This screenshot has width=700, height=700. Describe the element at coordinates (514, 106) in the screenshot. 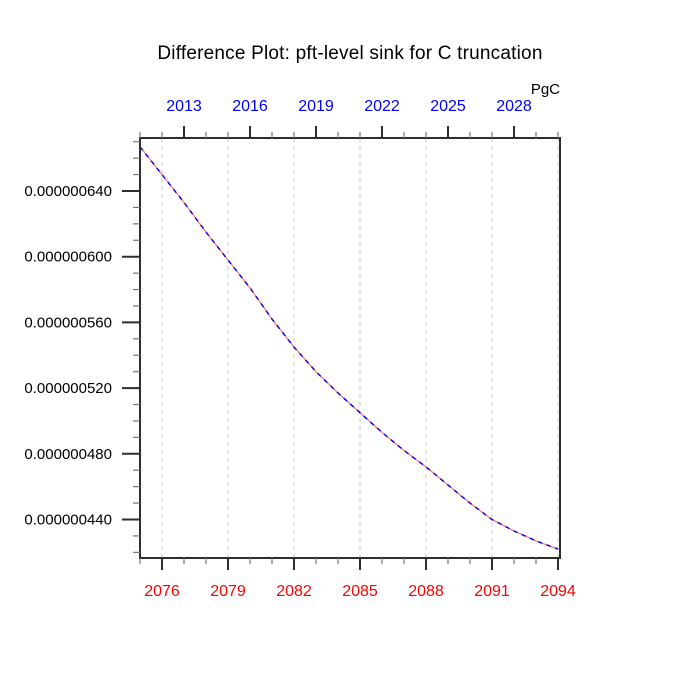

I see `x-top-tick-label: 2028` at that location.